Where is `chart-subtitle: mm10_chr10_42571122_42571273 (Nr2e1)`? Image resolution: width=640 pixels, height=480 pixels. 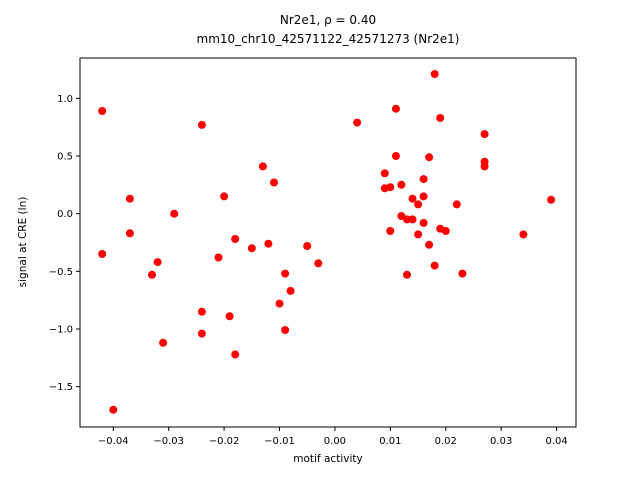
chart-subtitle: mm10_chr10_42571122_42571273 (Nr2e1) is located at coordinates (328, 39).